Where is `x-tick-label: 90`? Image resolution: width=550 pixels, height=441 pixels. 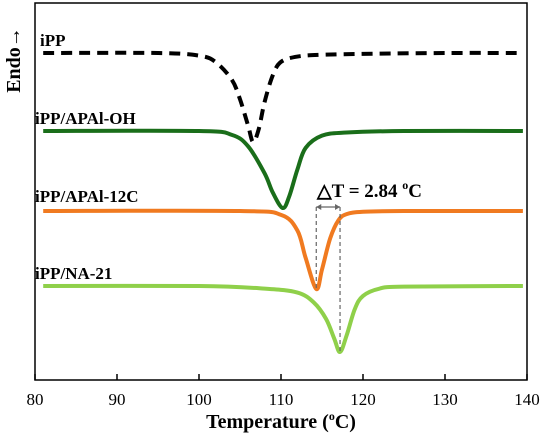 x-tick-label: 90 is located at coordinates (117, 399).